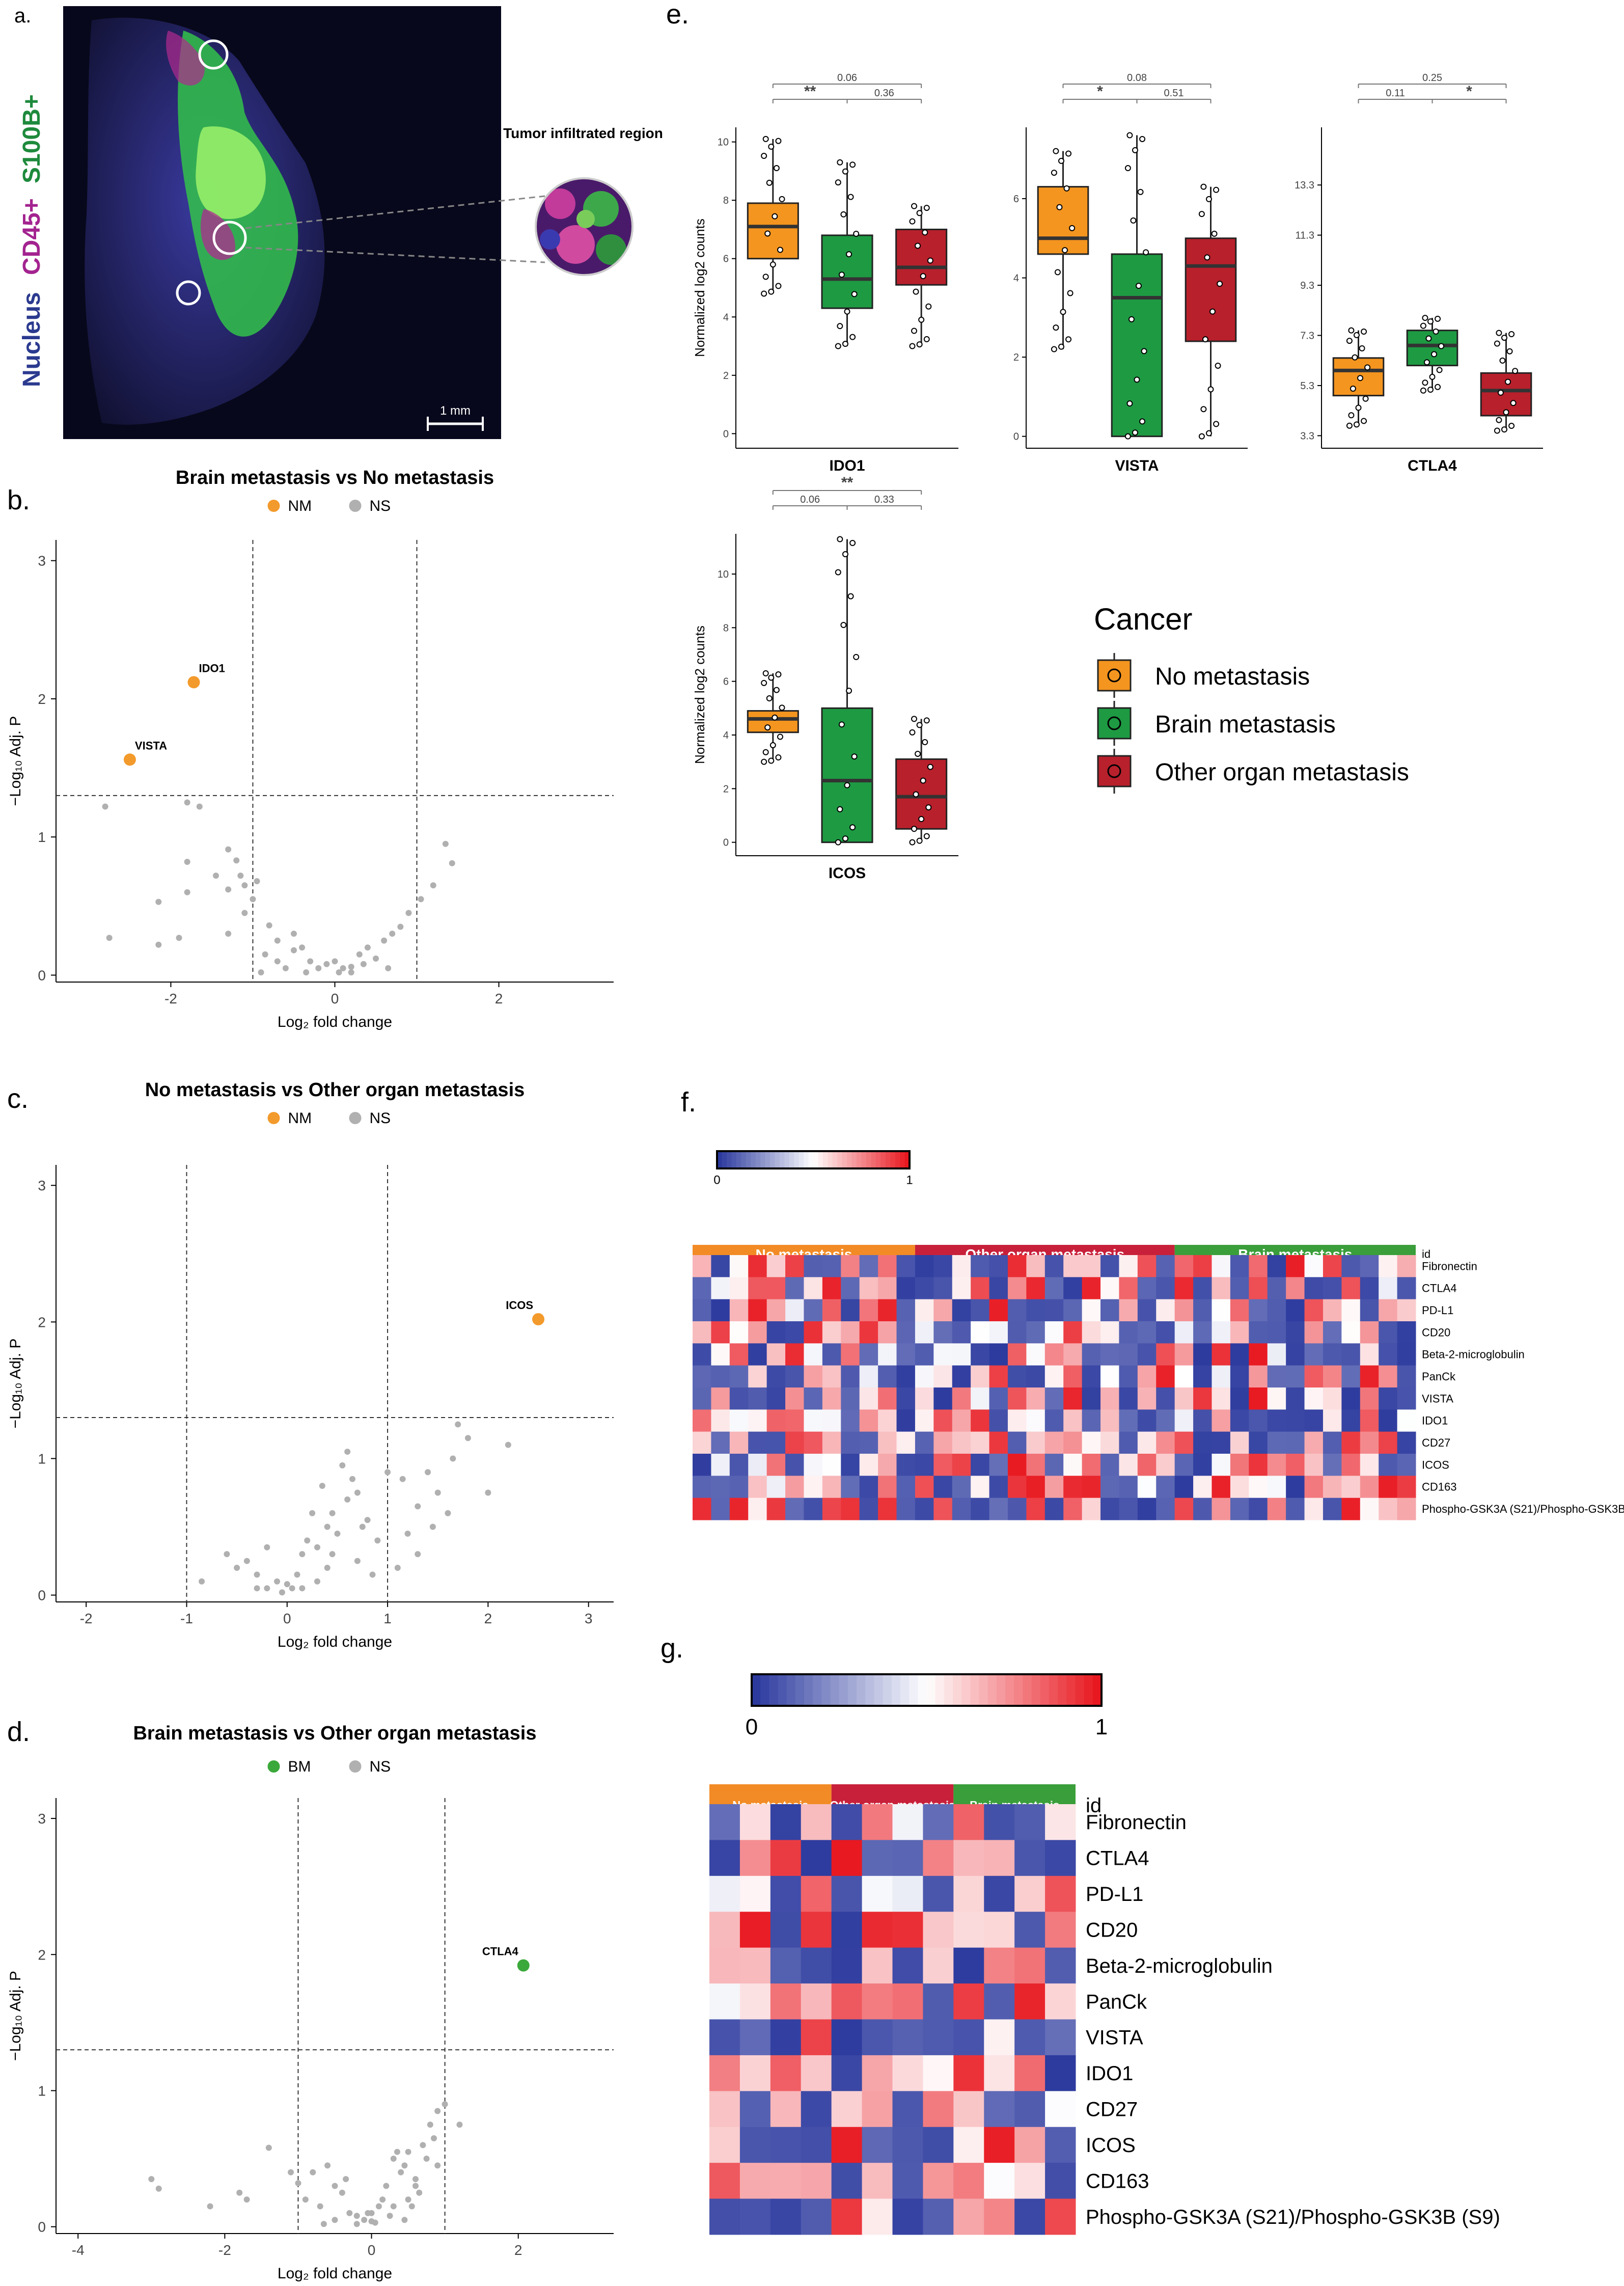  What do you see at coordinates (884, 93) in the screenshot?
I see `comparison-label: 0.36` at bounding box center [884, 93].